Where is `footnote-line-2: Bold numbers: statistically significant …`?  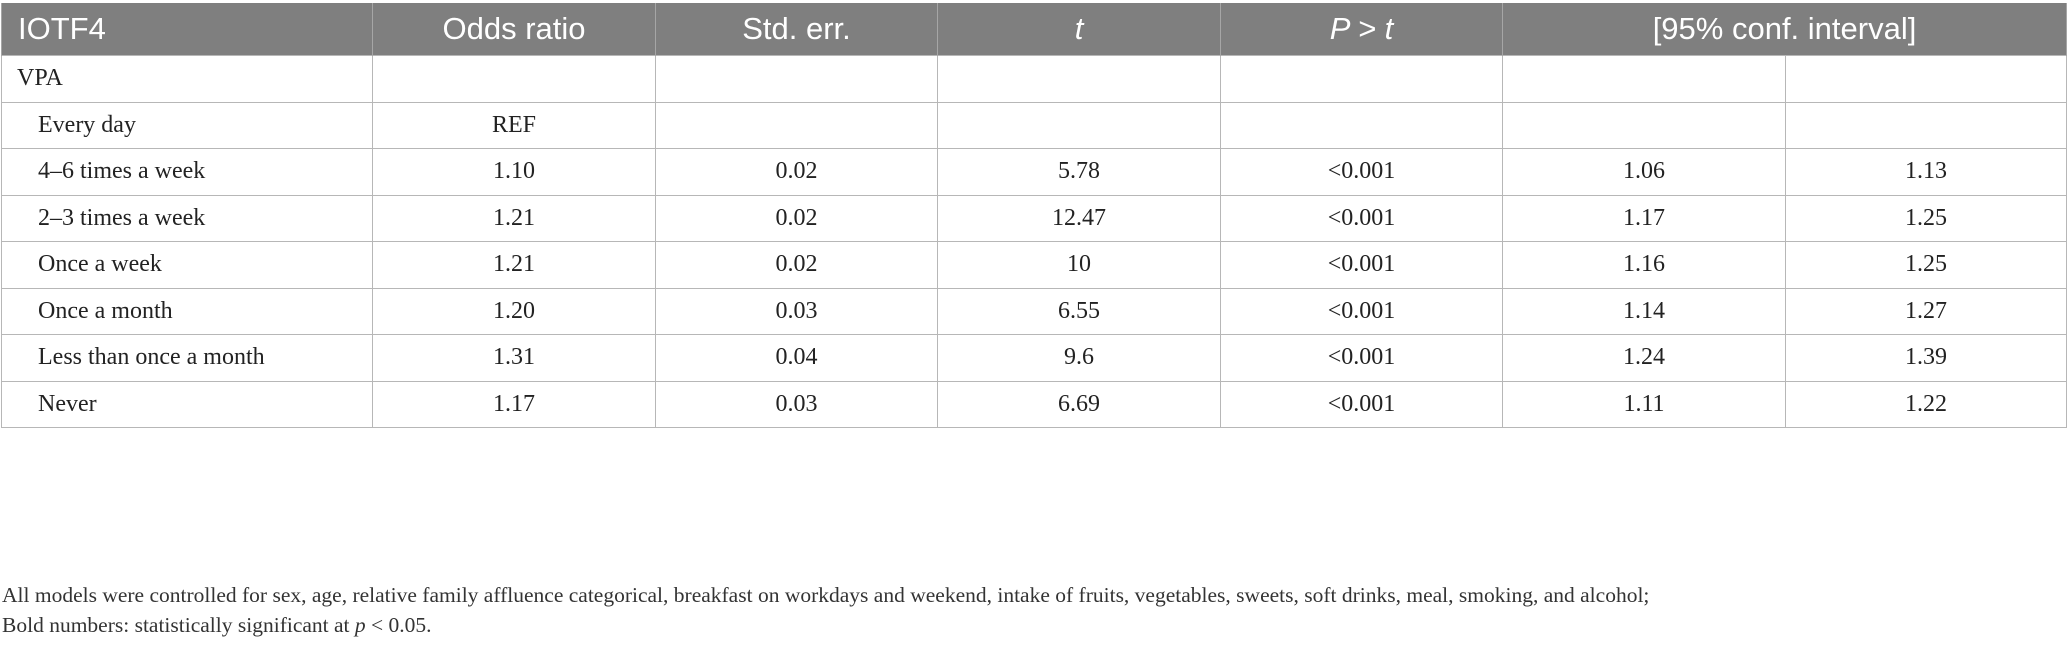
footnote-line-2: Bold numbers: statistically significant … is located at coordinates (1032, 625).